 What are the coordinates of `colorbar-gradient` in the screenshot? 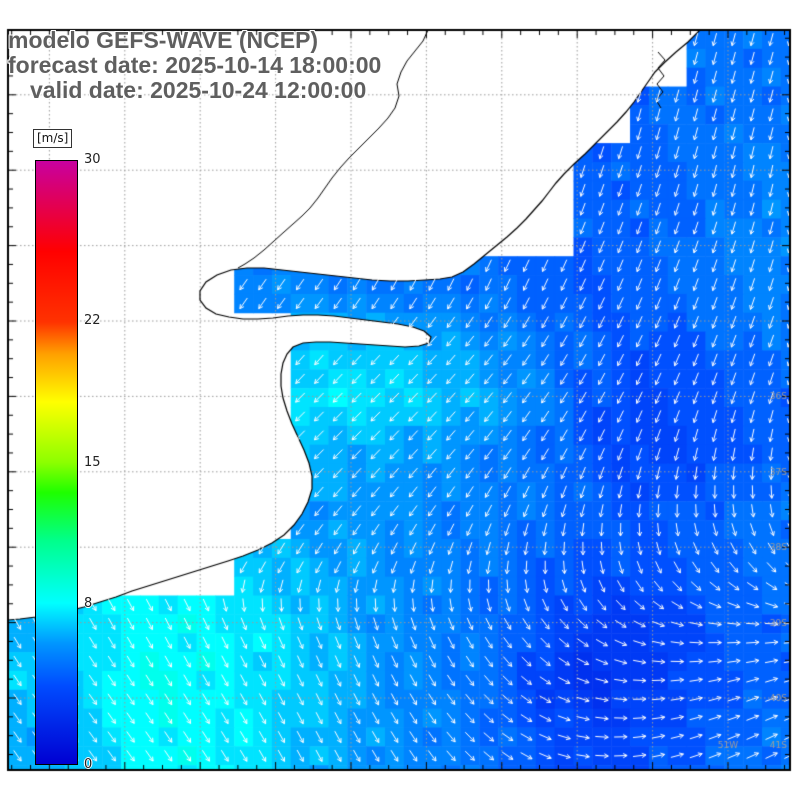 It's located at (56, 462).